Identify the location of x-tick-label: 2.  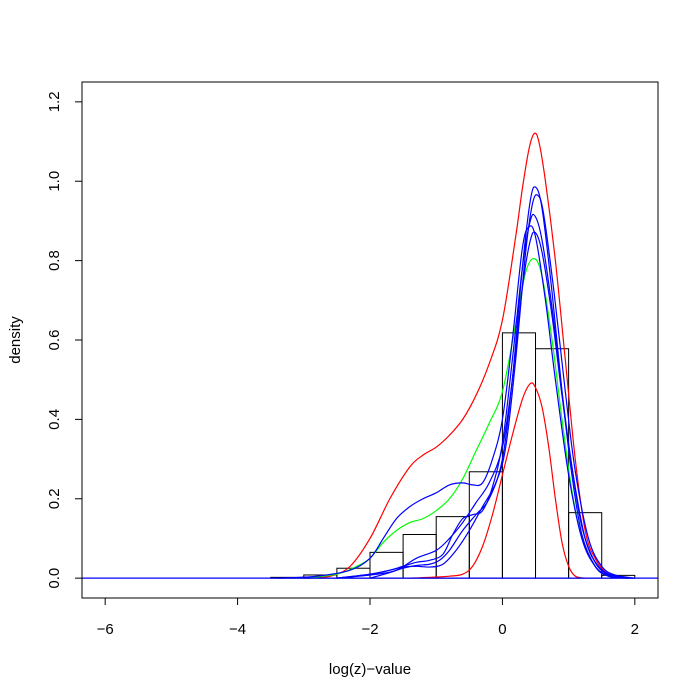
(635, 629).